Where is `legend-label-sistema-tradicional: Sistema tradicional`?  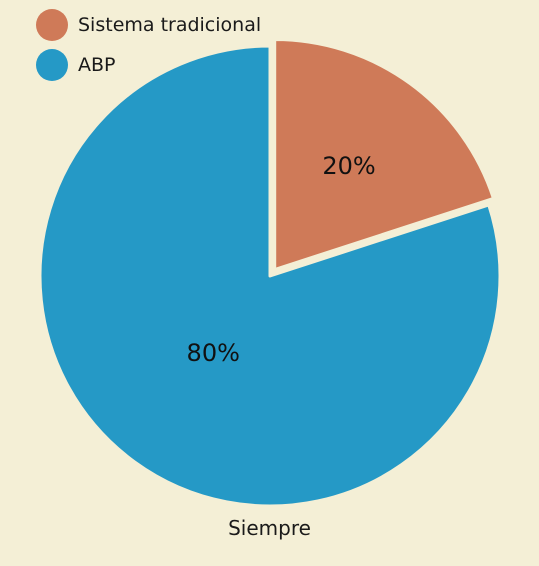 legend-label-sistema-tradicional: Sistema tradicional is located at coordinates (170, 25).